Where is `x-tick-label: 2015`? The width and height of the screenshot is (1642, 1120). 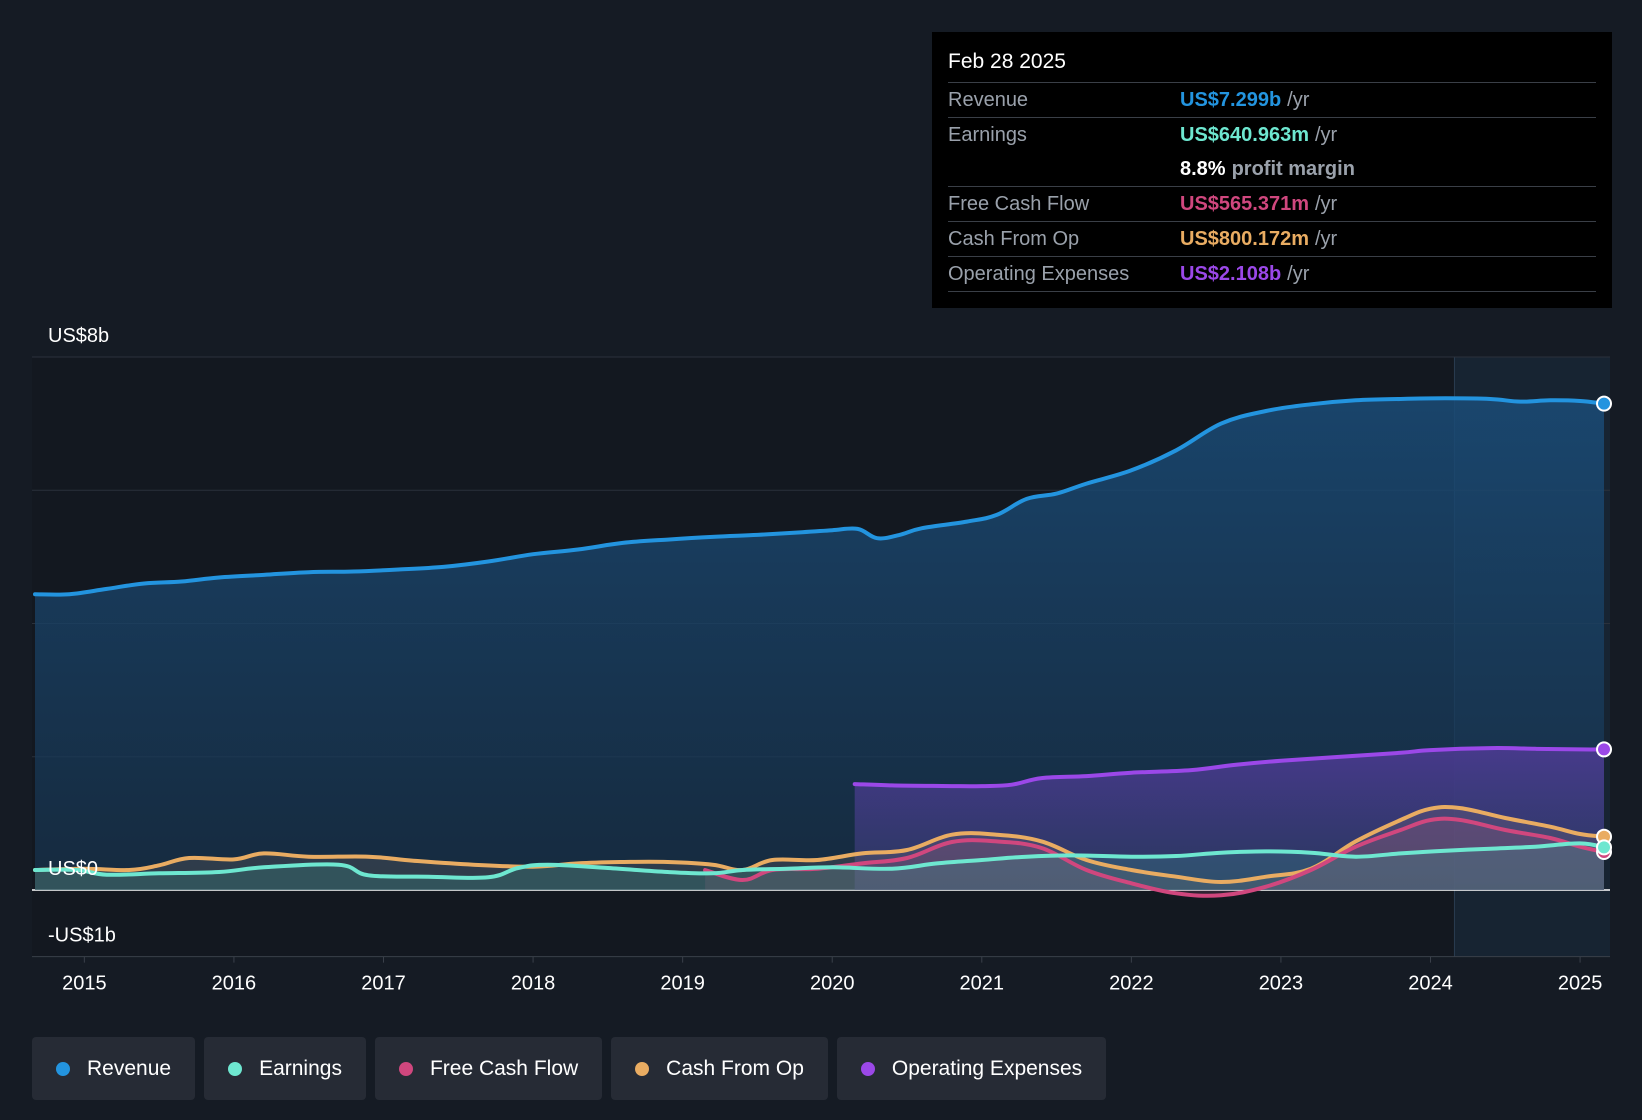
x-tick-label: 2015 is located at coordinates (84, 984).